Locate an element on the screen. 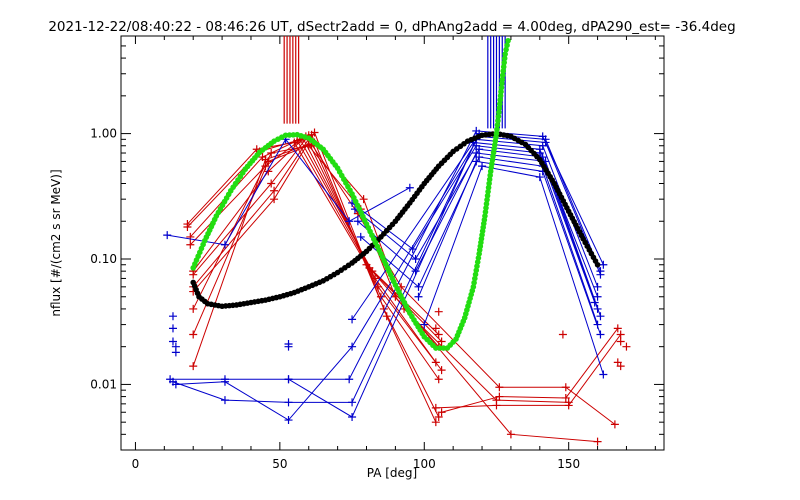  x-tick-label: 0 is located at coordinates (136, 464).